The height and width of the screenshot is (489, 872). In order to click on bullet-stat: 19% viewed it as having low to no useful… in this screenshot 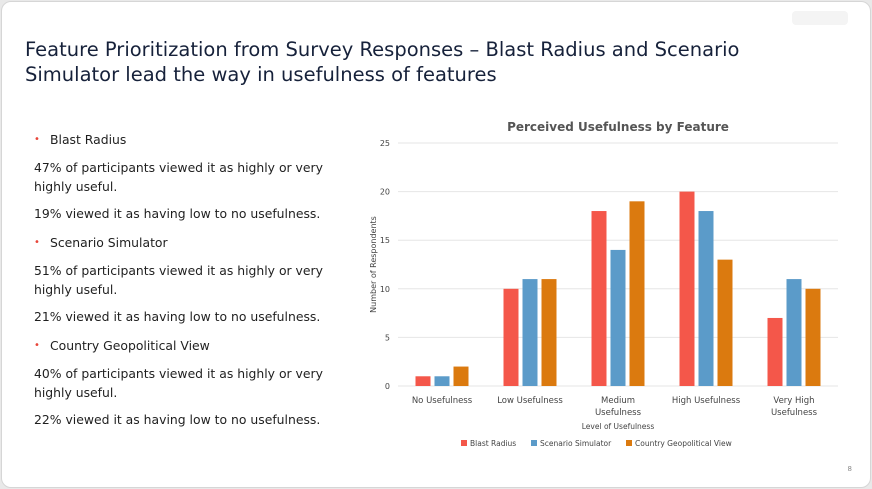, I will do `click(177, 213)`.